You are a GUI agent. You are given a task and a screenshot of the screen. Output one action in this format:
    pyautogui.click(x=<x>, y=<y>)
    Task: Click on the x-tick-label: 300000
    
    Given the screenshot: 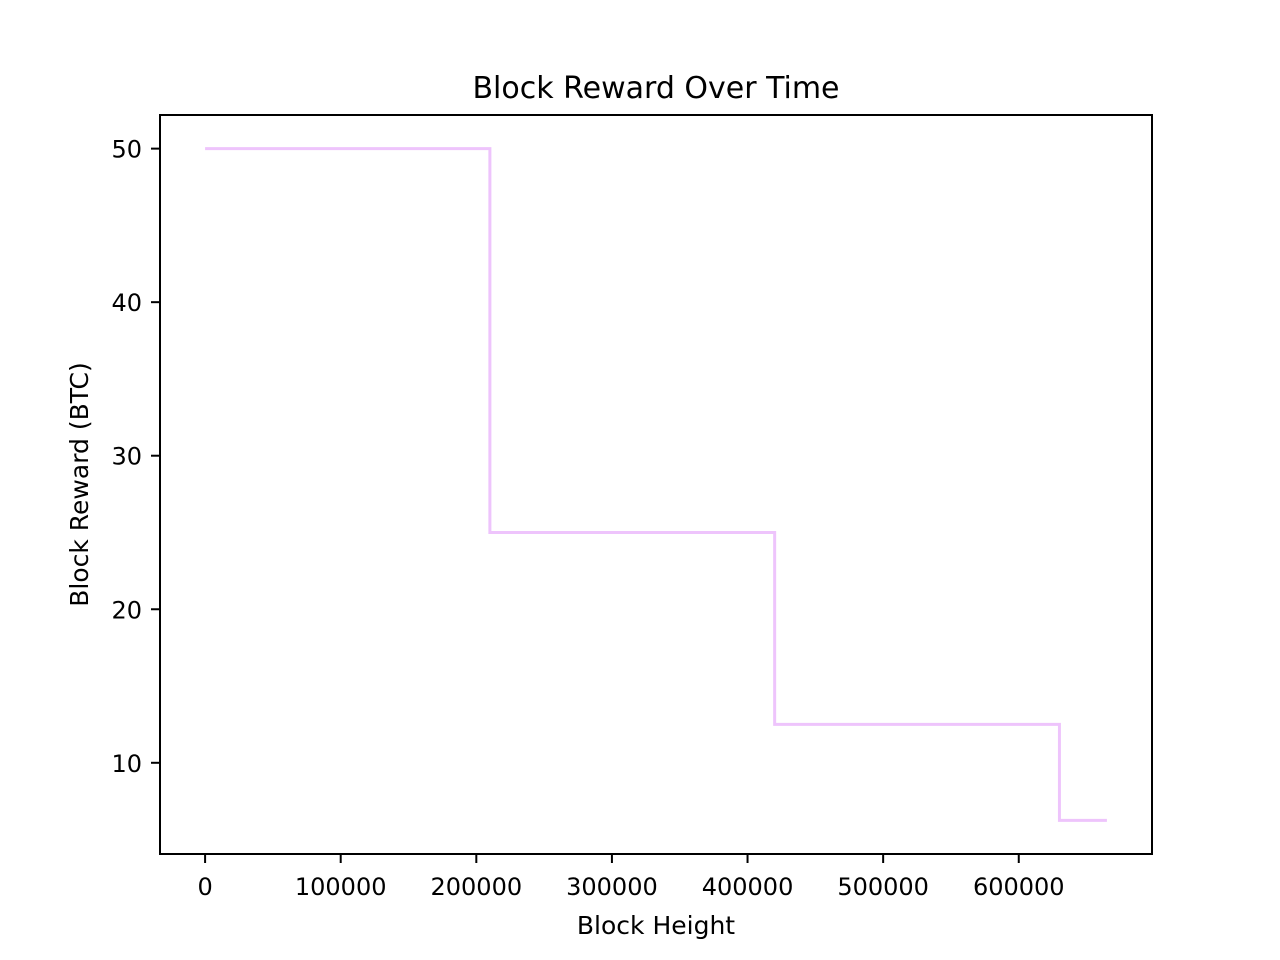 What is the action you would take?
    pyautogui.click(x=612, y=887)
    